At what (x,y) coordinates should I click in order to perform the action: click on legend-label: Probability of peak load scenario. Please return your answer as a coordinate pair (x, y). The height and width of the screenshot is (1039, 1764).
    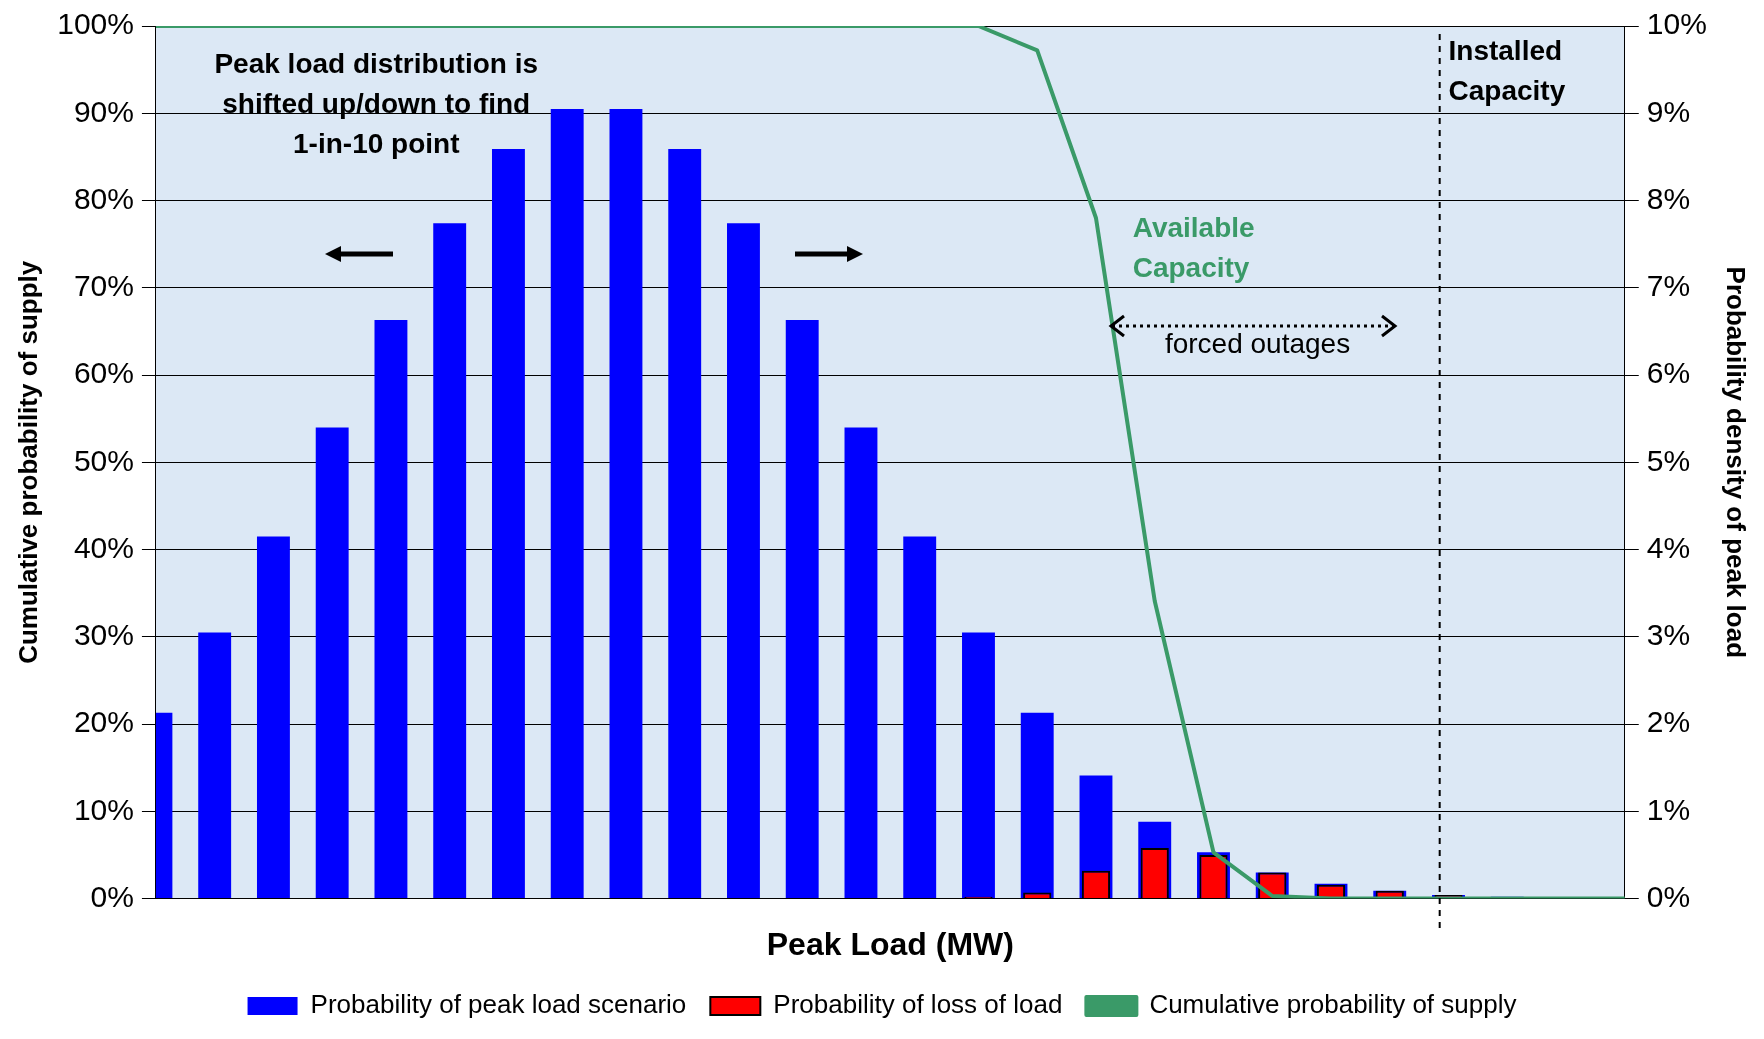
    Looking at the image, I should click on (498, 1004).